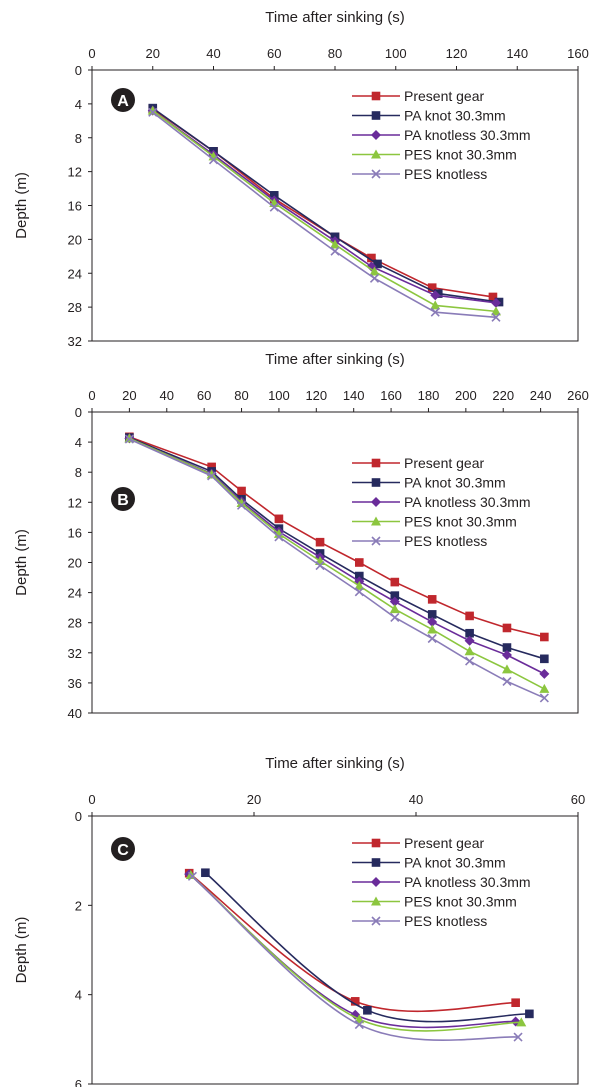 This screenshot has width=603, height=1087. I want to click on y-tick-label: 40, so click(75, 713).